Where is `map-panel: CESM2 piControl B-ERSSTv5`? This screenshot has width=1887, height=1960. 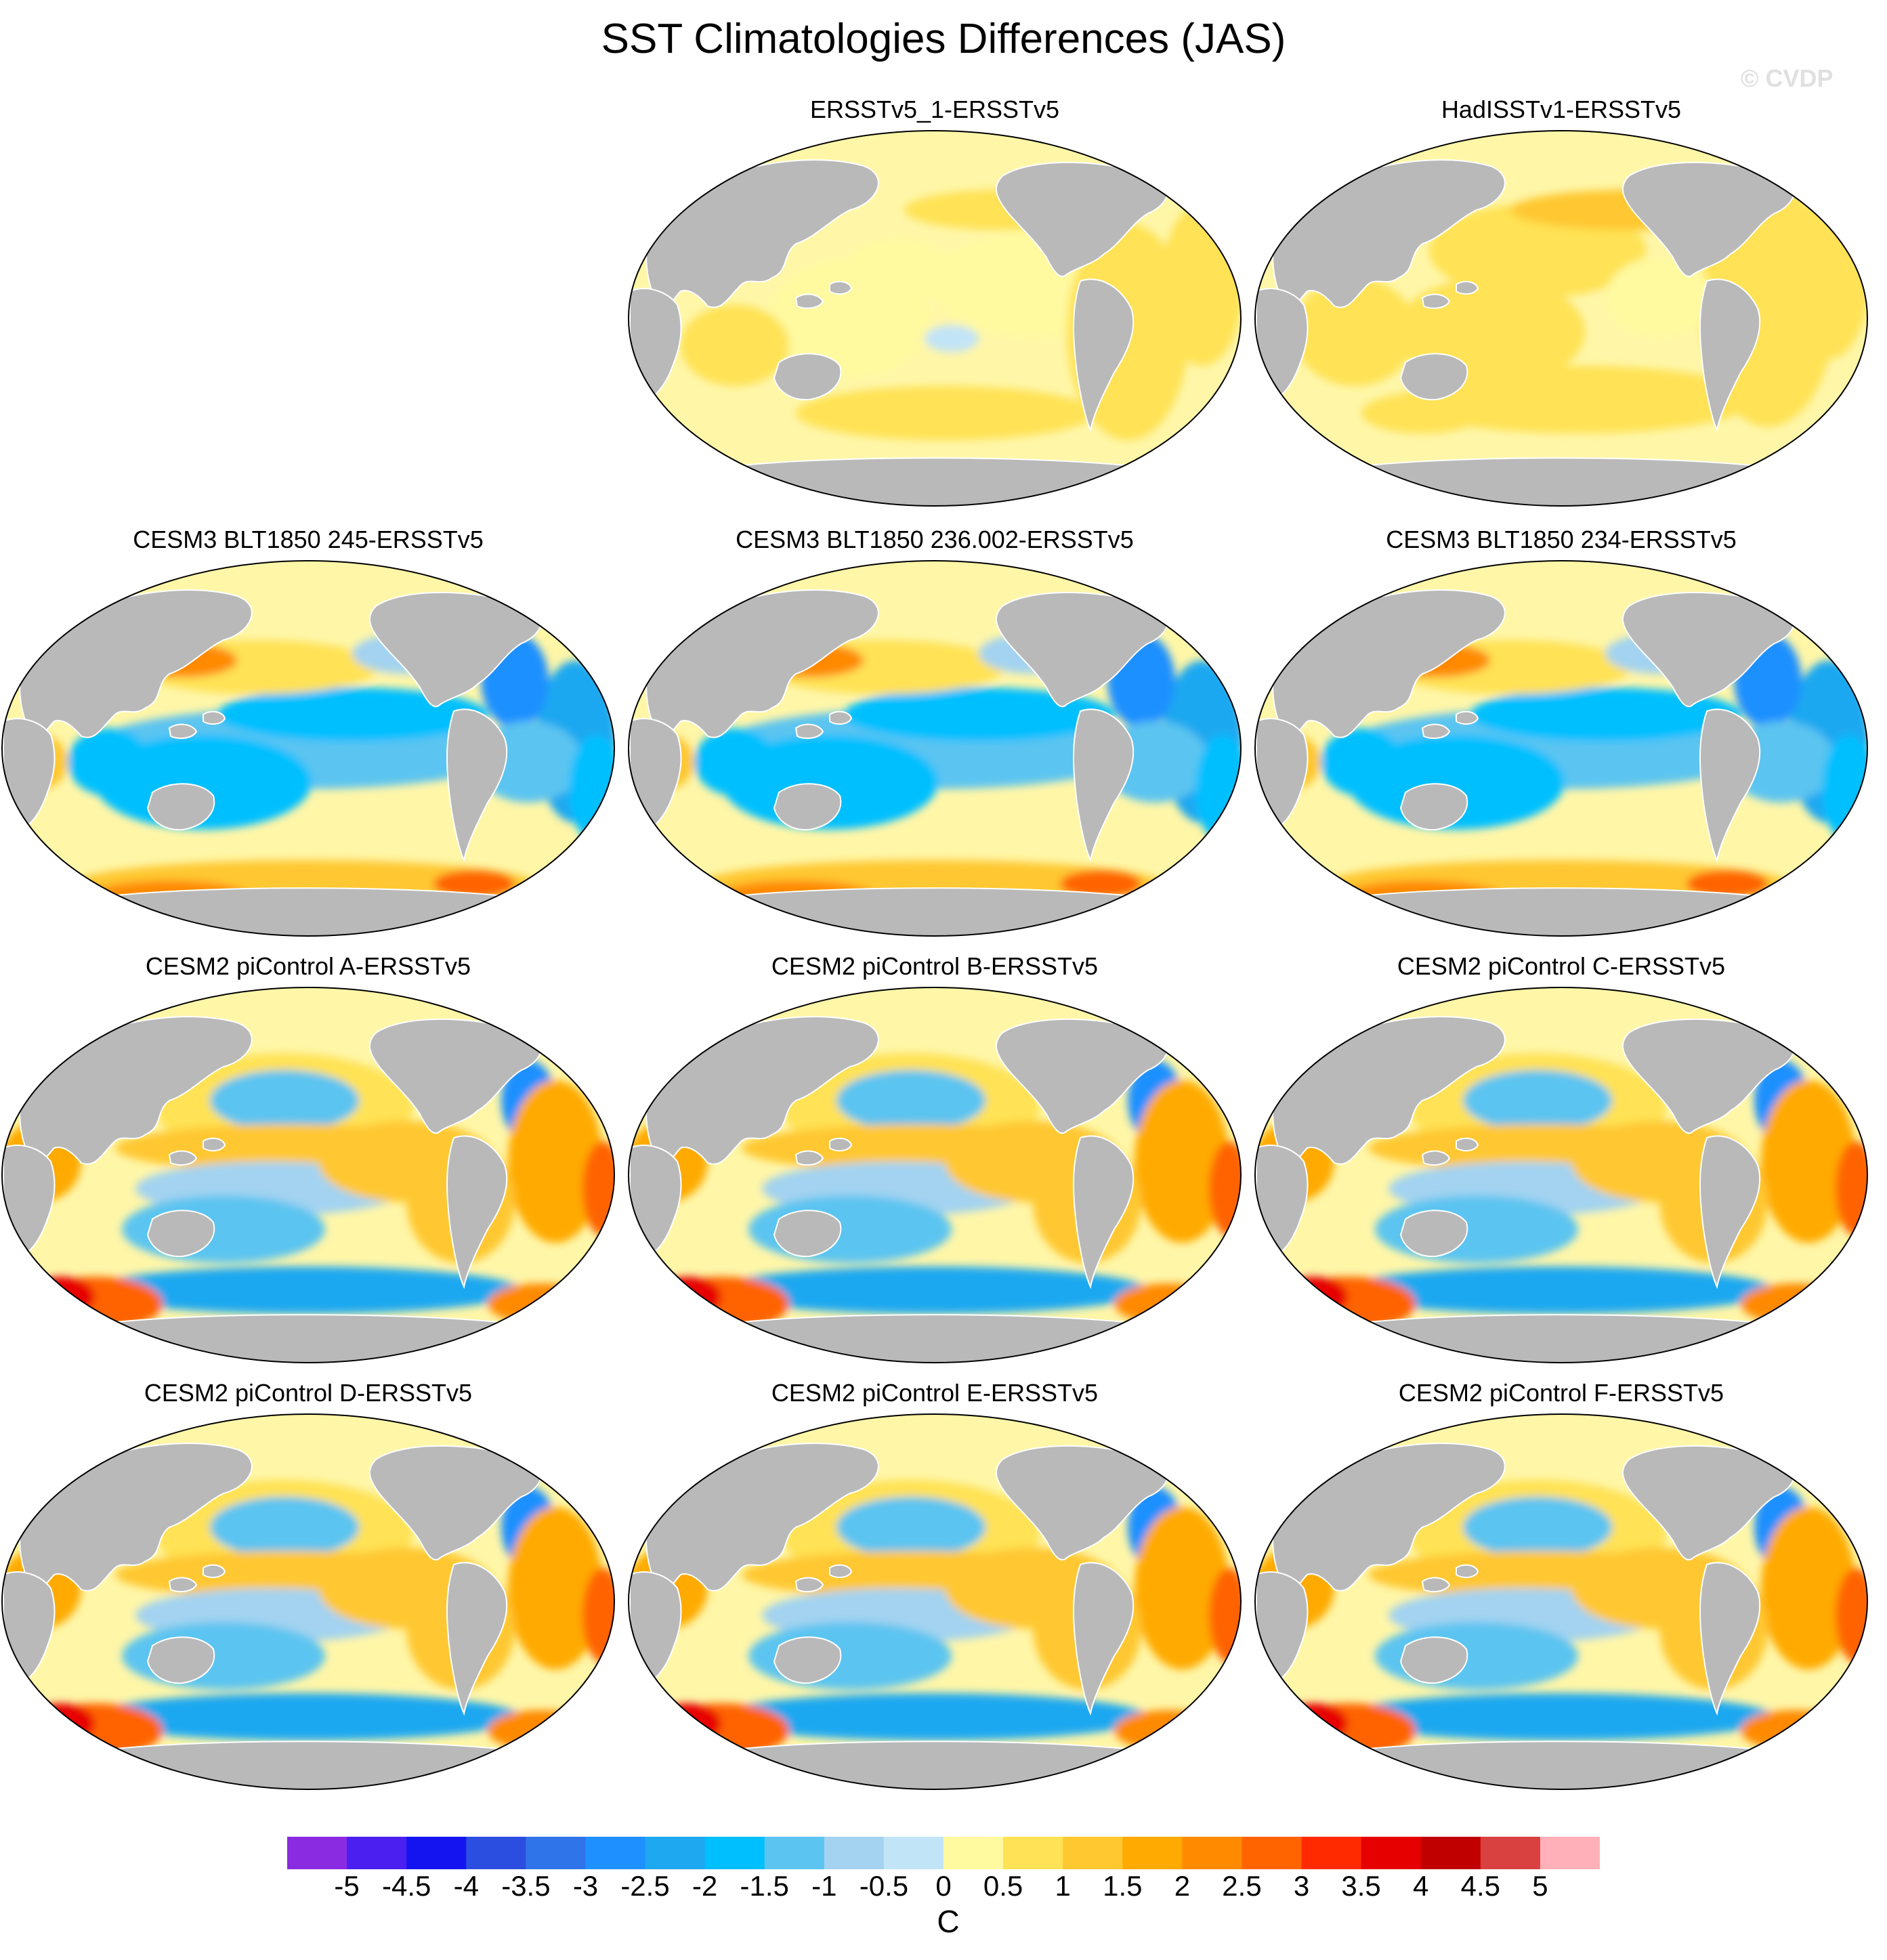
map-panel: CESM2 piControl B-ERSSTv5 is located at coordinates (935, 1161).